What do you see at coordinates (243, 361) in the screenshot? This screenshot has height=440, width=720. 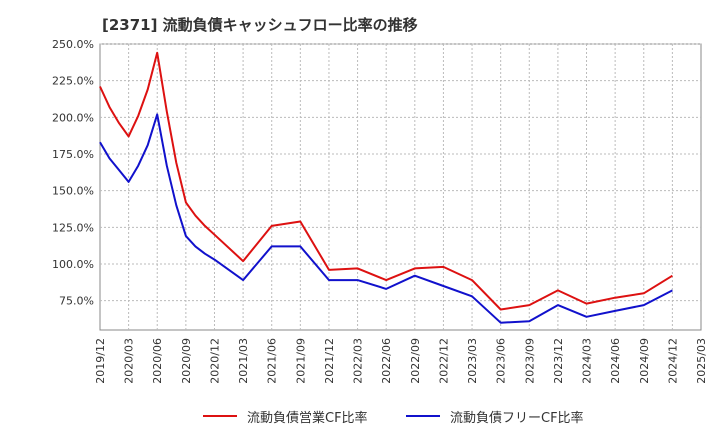 I see `x-tick-label: 2021/03` at bounding box center [243, 361].